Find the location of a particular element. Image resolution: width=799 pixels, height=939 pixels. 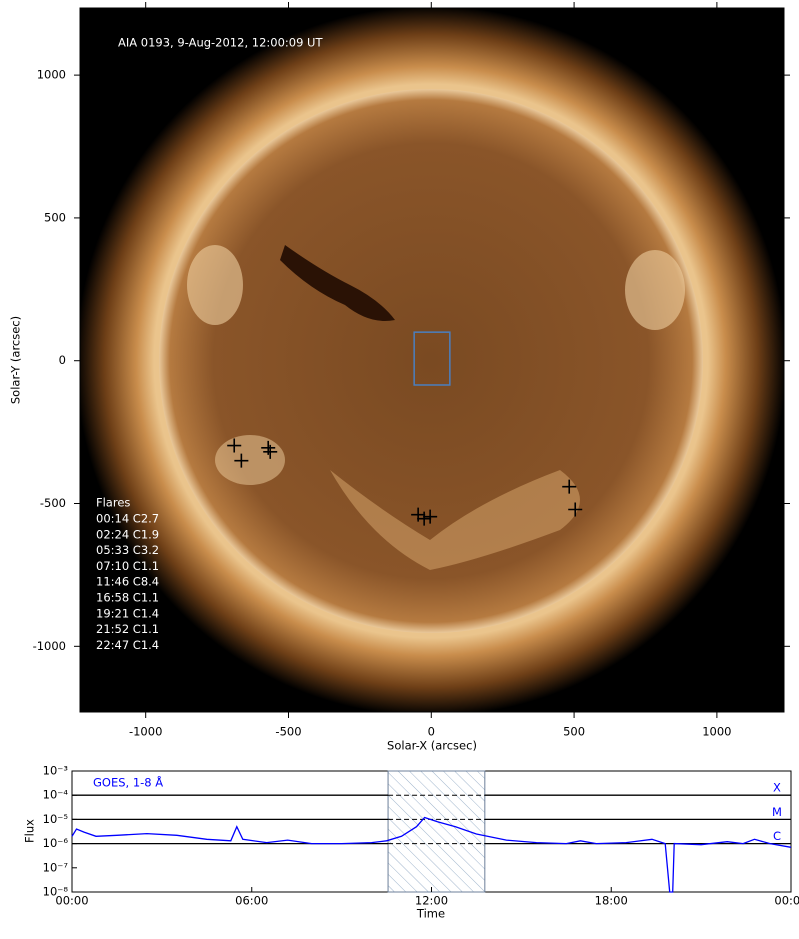

y-tick-label: -1000 is located at coordinates (49, 646).